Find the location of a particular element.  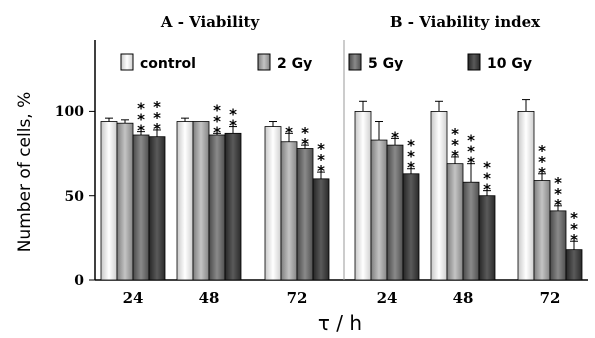

bar-p1-c48-s3 is located at coordinates (487, 238).